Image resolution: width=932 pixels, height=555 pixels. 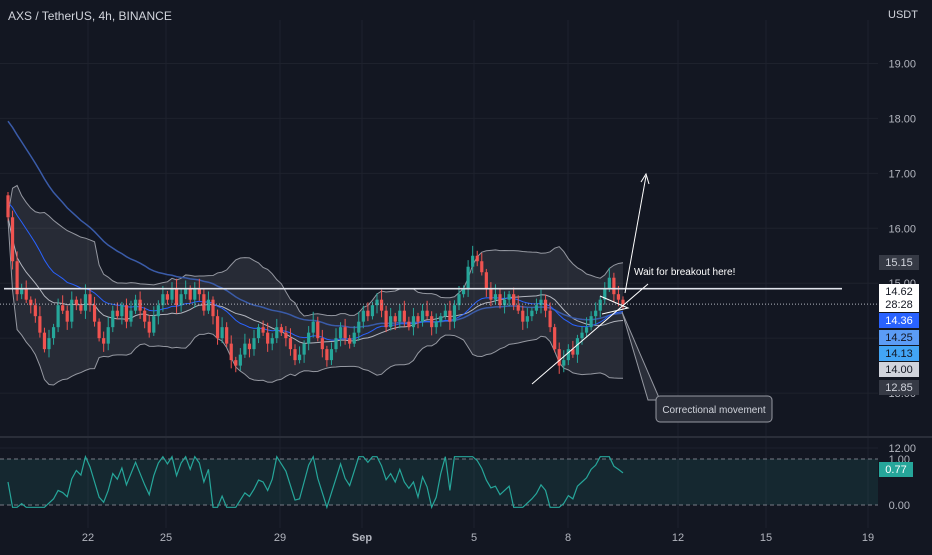 I want to click on price-label-text: 14.00, so click(x=899, y=370).